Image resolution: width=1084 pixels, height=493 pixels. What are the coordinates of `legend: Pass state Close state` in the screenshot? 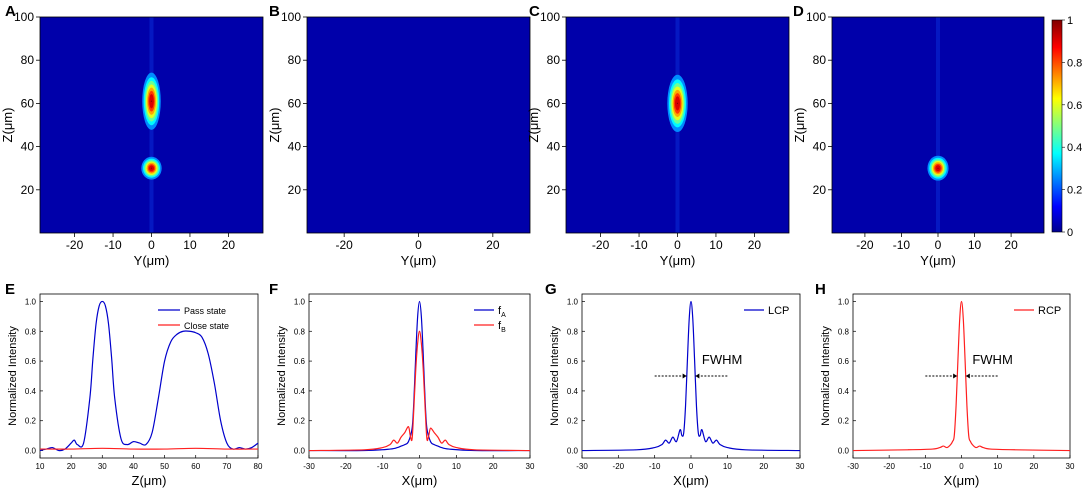 It's located at (193, 318).